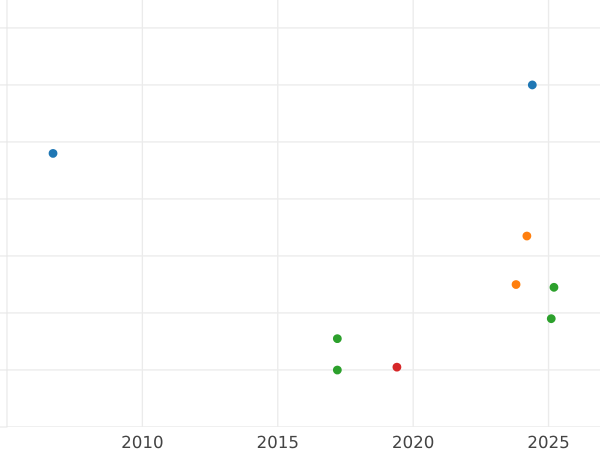 This screenshot has height=450, width=600. Describe the element at coordinates (413, 442) in the screenshot. I see `x-tick-label: 2020` at that location.